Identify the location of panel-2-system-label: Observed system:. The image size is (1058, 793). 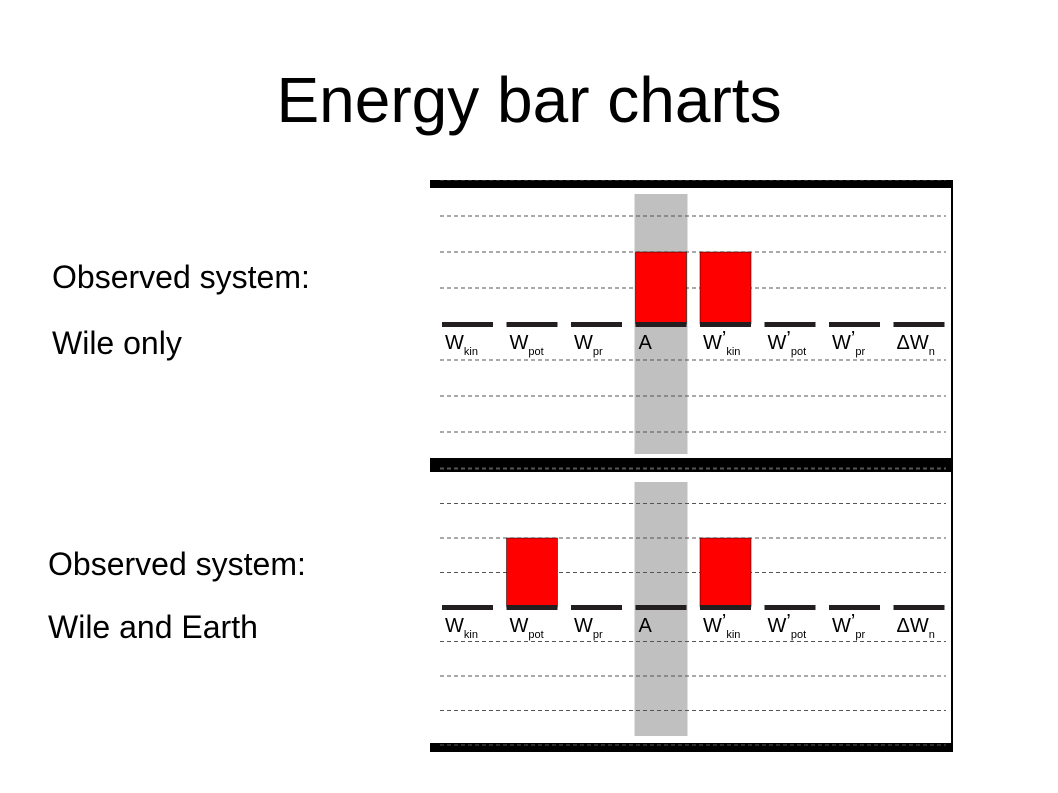
(177, 564).